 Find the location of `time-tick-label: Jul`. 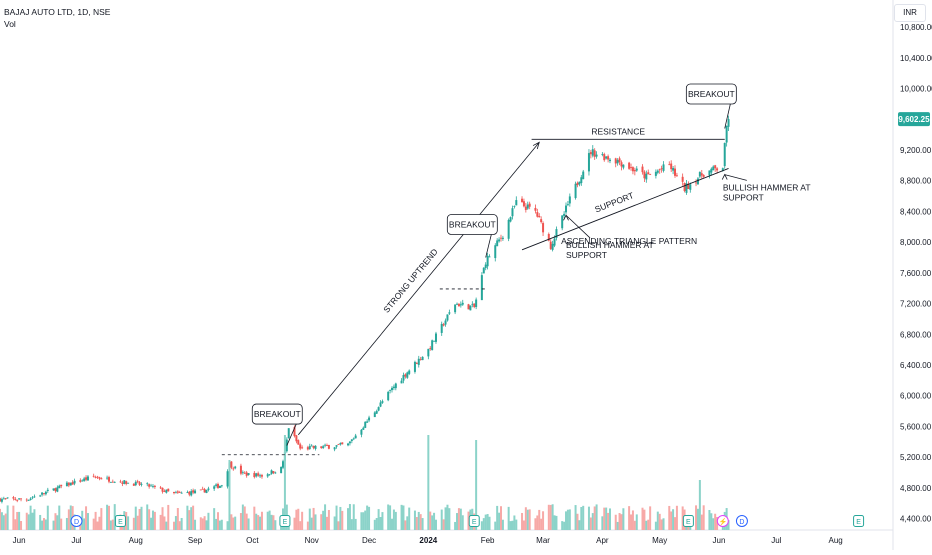

time-tick-label: Jul is located at coordinates (776, 540).